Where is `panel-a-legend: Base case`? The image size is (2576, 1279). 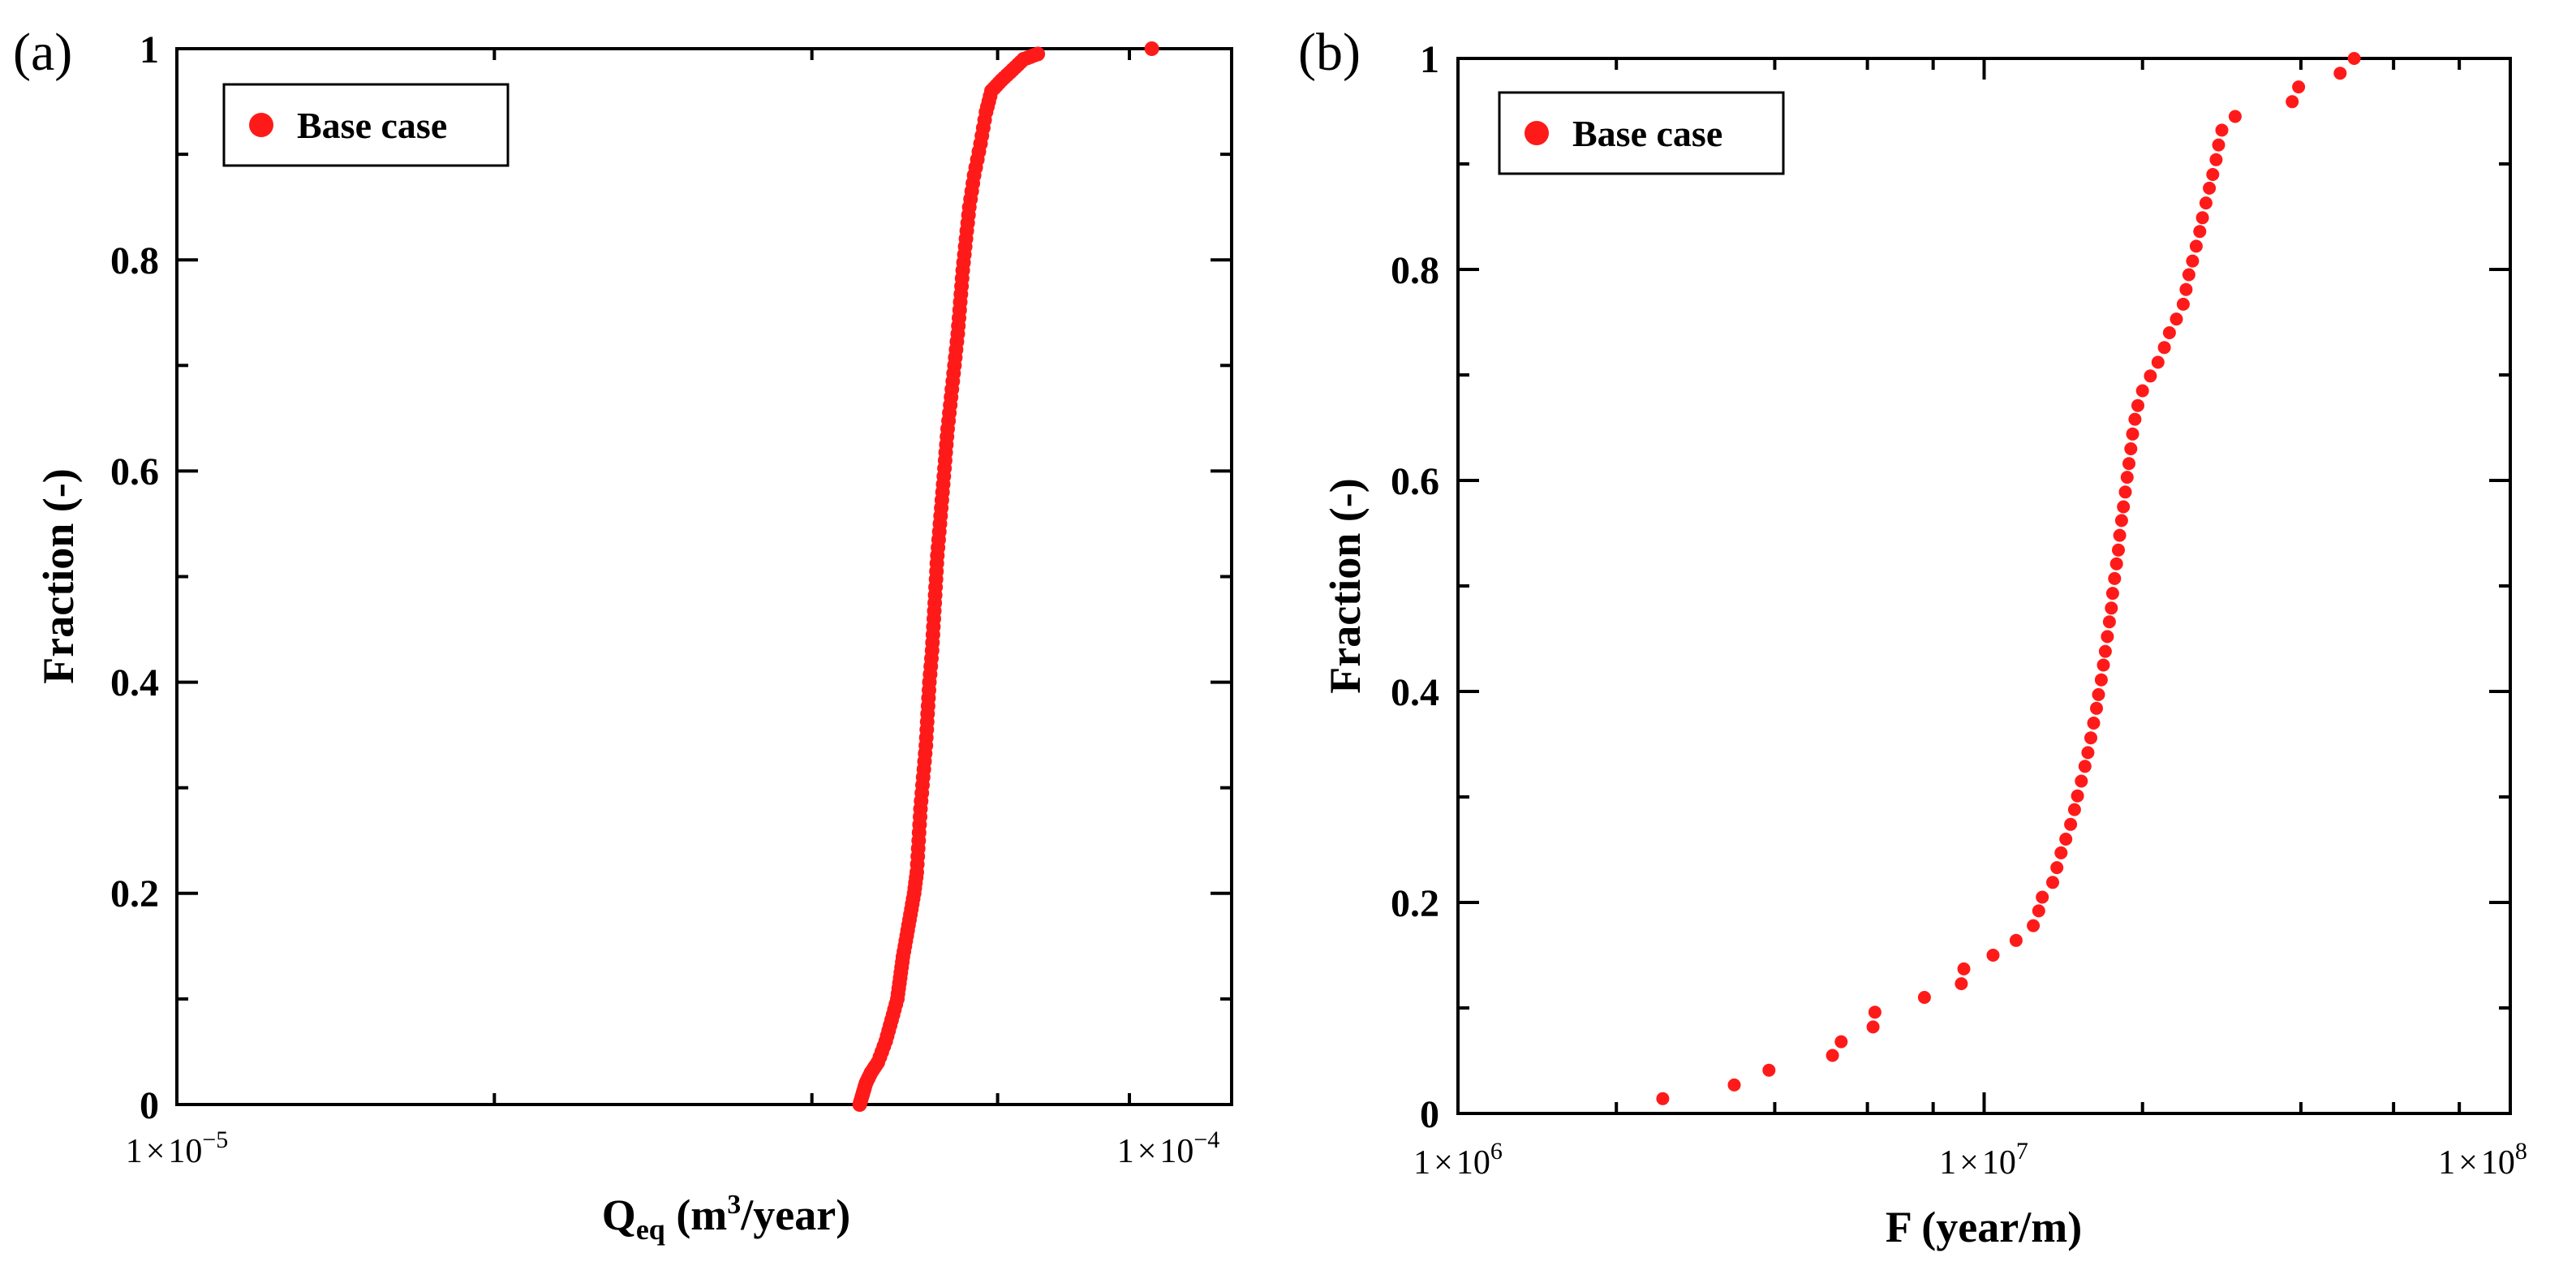
panel-a-legend: Base case is located at coordinates (366, 125).